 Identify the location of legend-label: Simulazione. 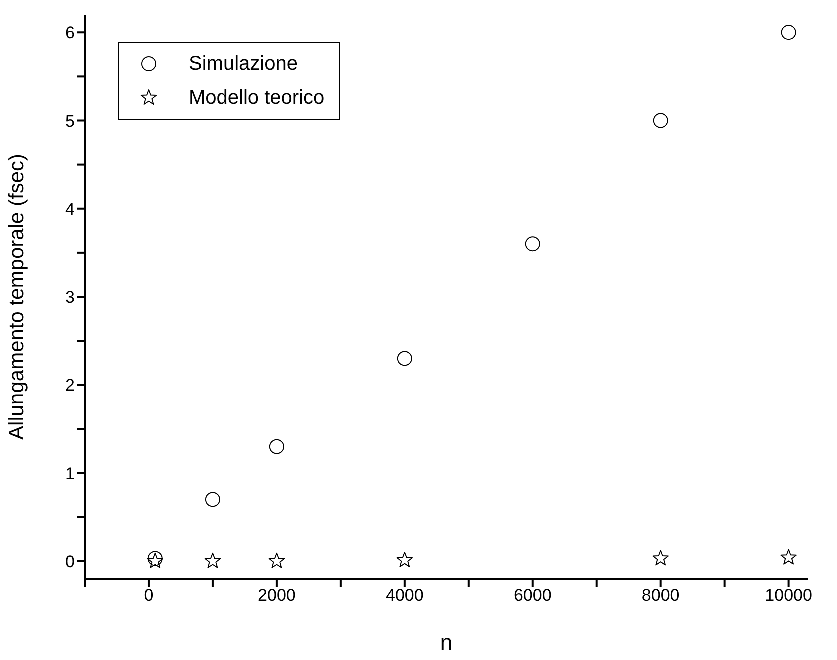
(243, 64).